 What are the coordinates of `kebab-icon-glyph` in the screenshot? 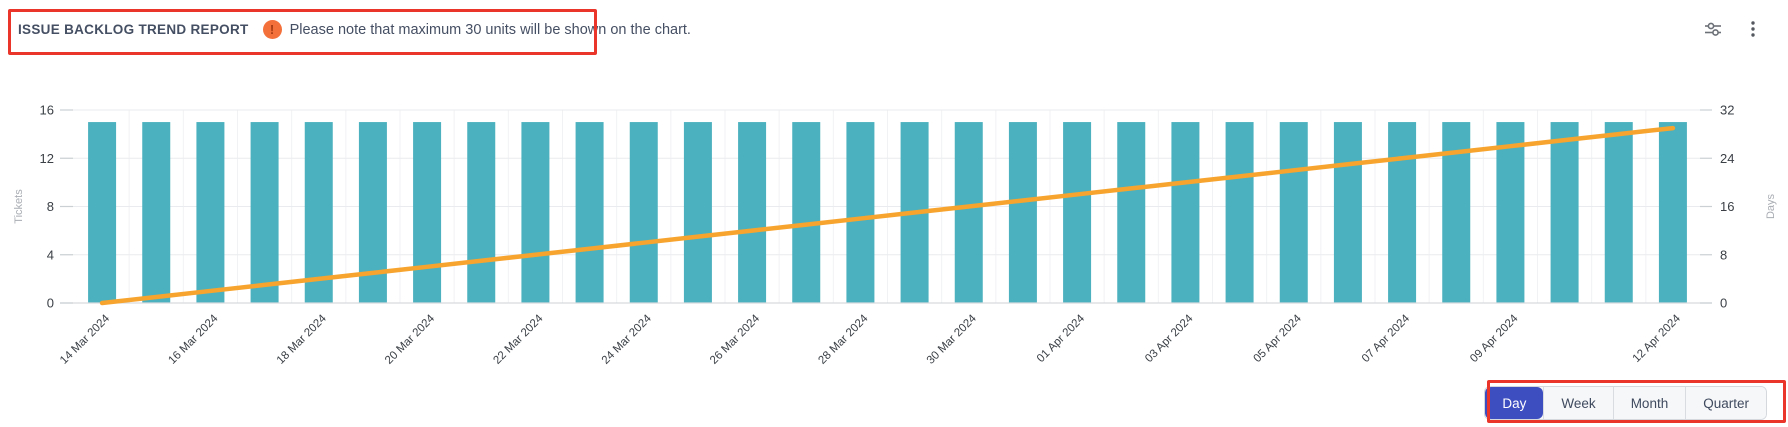 It's located at (1753, 29).